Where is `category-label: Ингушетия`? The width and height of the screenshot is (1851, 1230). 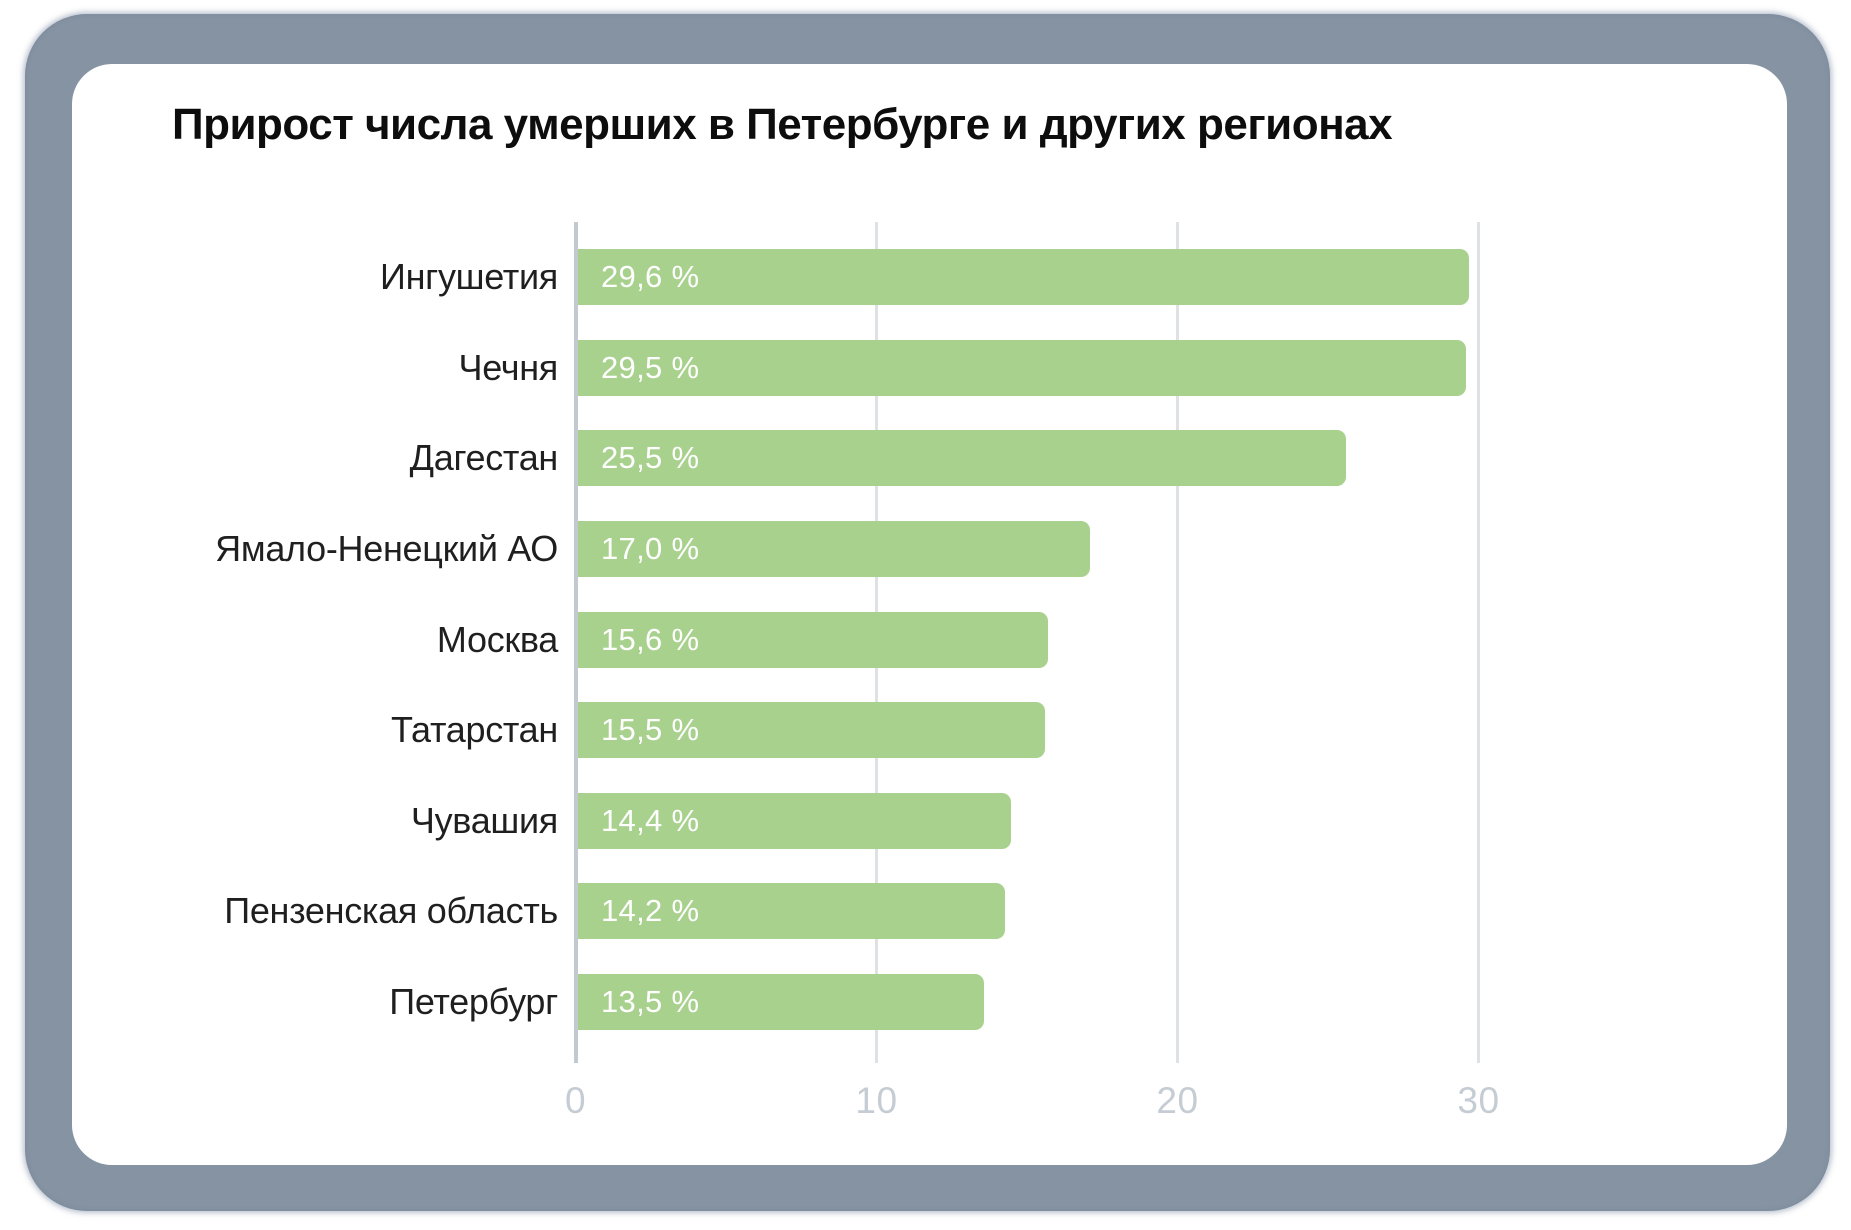 category-label: Ингушетия is located at coordinates (469, 277).